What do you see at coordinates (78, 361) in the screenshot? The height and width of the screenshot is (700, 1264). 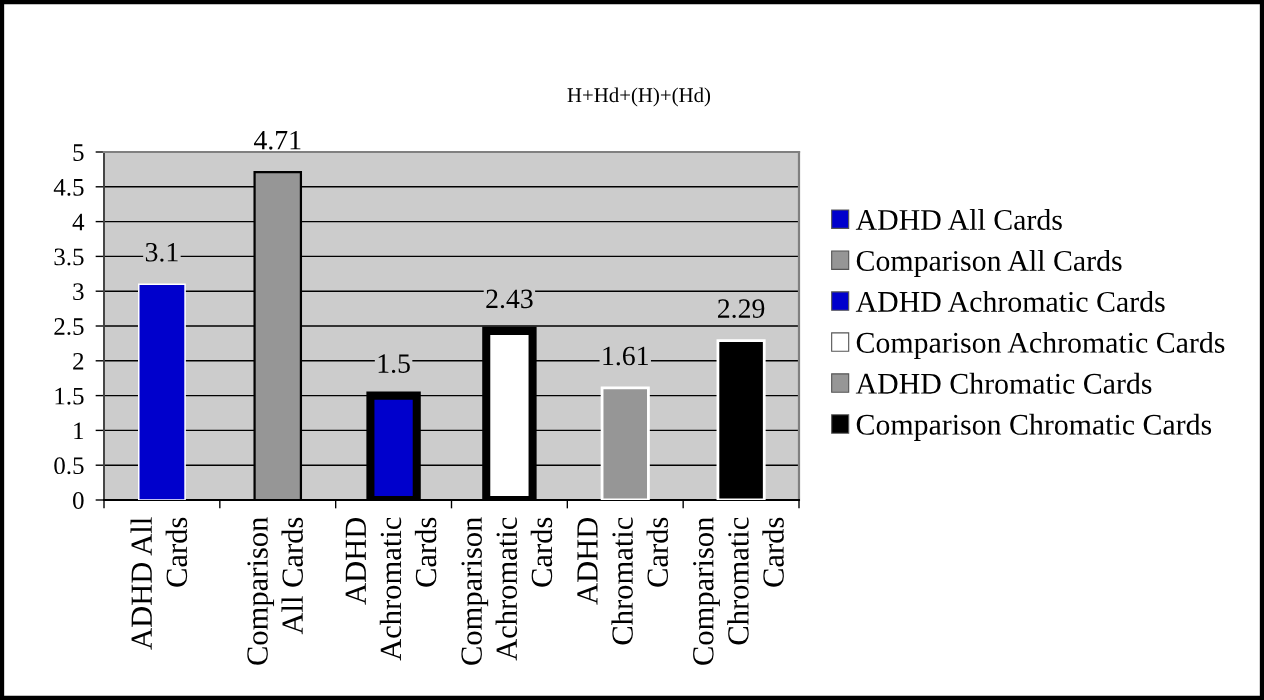 I see `y-tick-label: 2` at bounding box center [78, 361].